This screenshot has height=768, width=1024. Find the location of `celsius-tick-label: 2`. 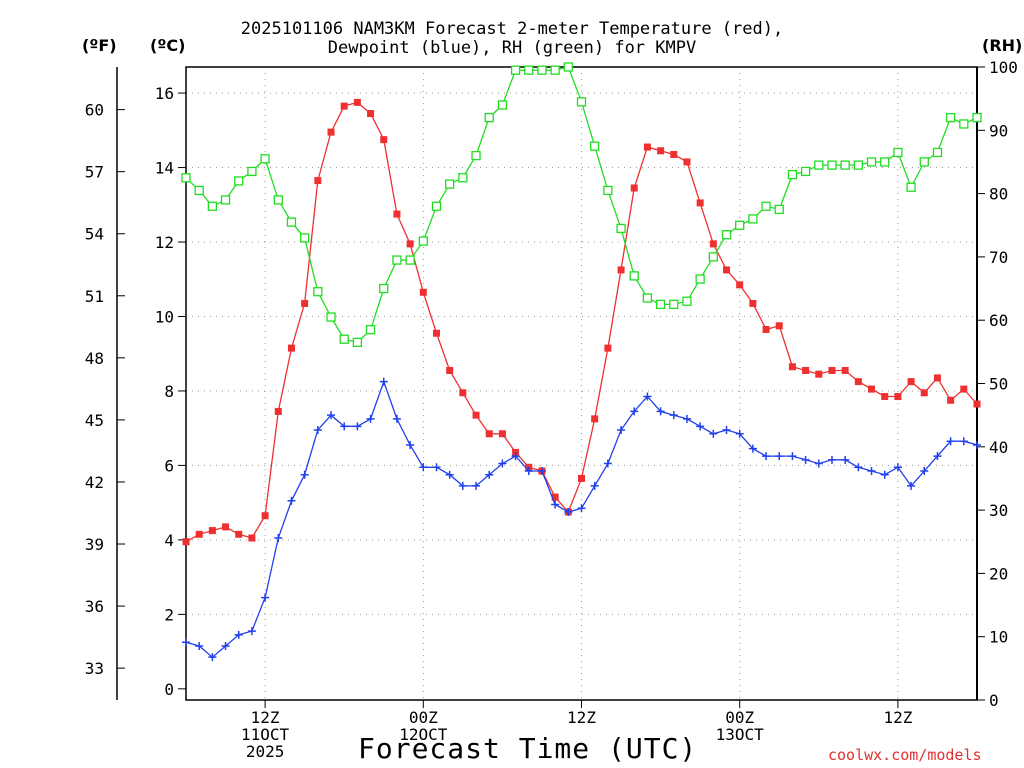

celsius-tick-label: 2 is located at coordinates (169, 614).